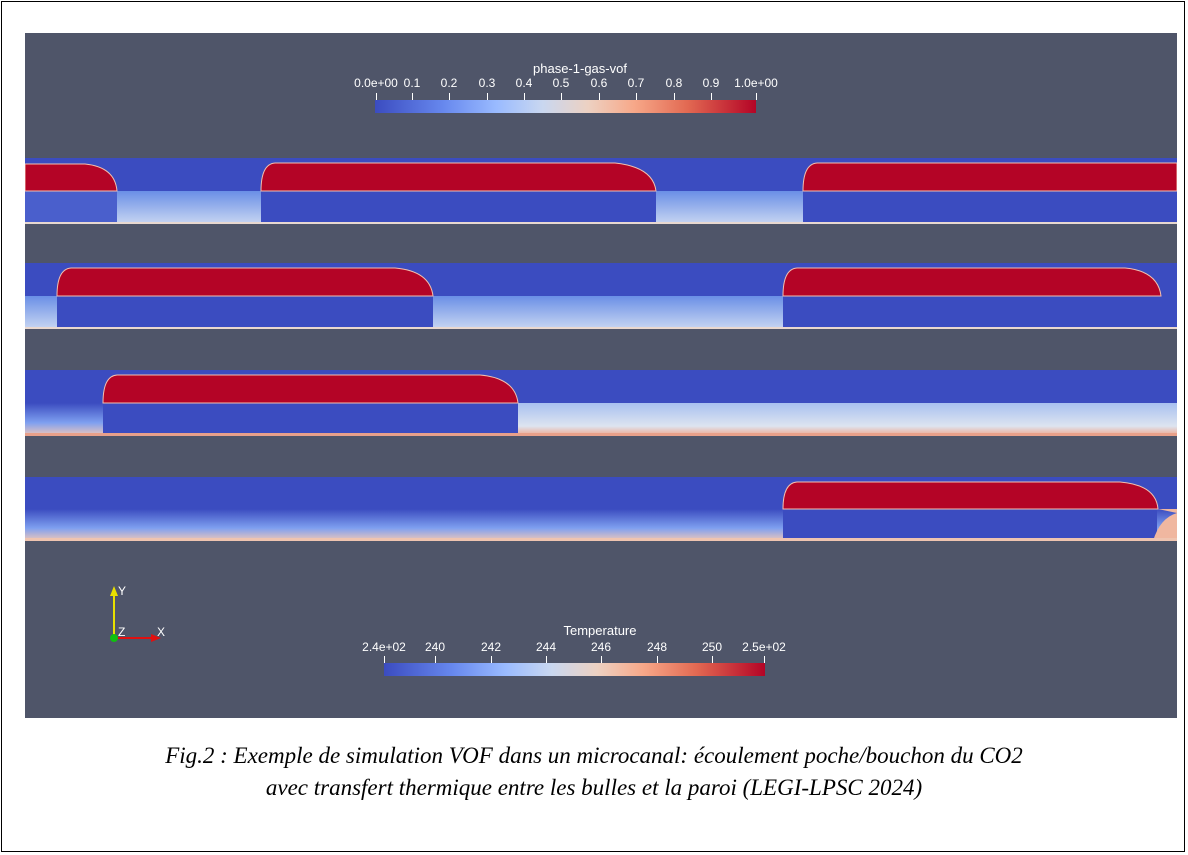  Describe the element at coordinates (756, 83) in the screenshot. I see `vof-colorbar-tick-label: 1.0e+00` at that location.